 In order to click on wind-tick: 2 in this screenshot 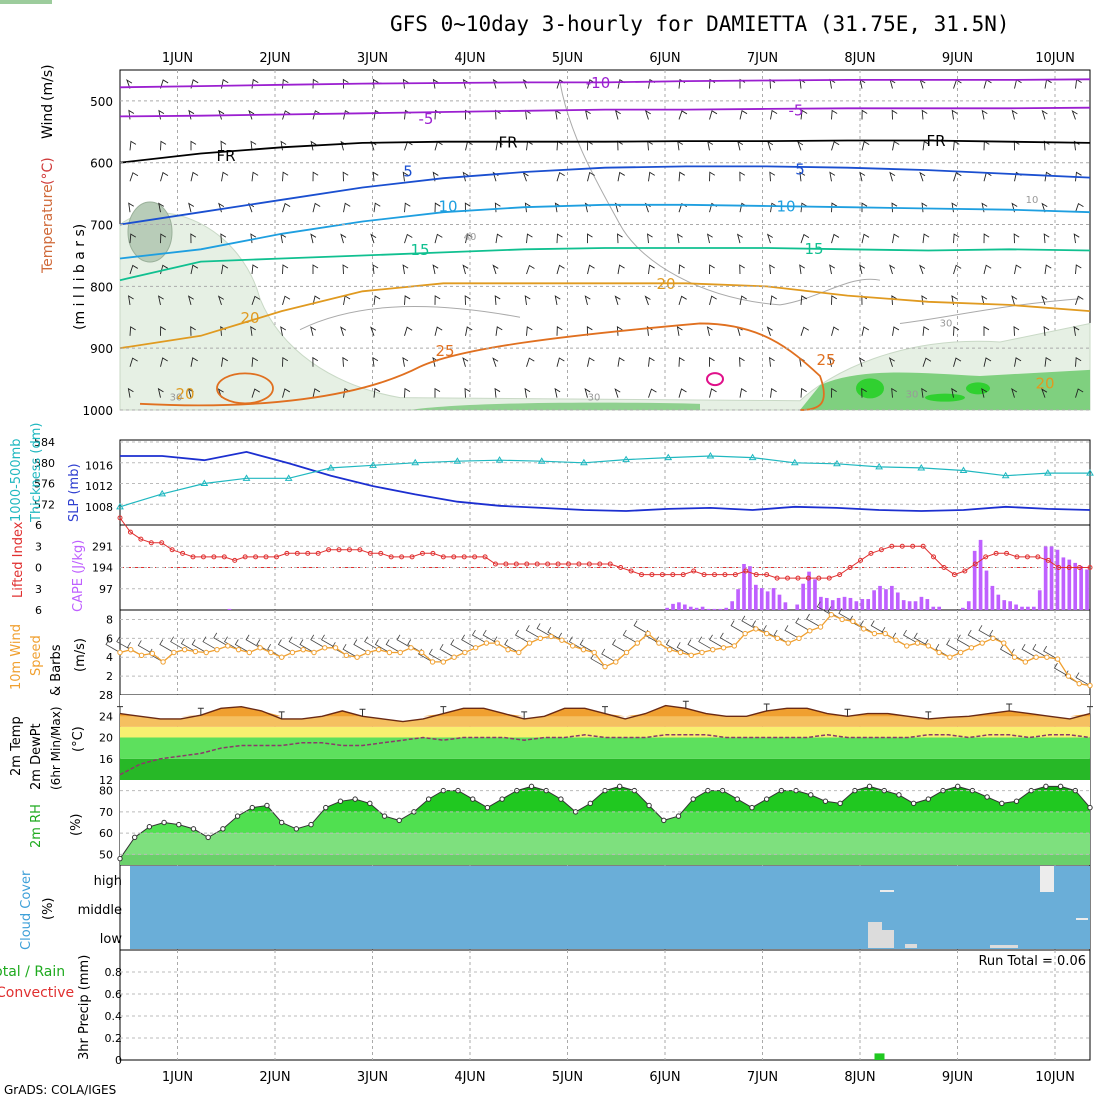, I will do `click(109, 676)`.